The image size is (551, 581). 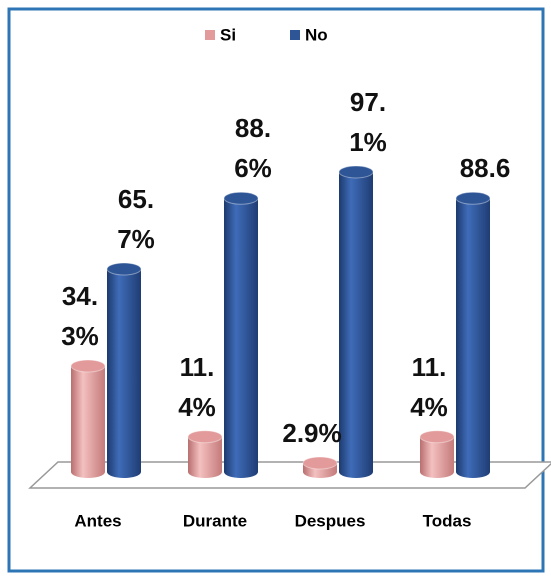 I want to click on value-label: 88.6%, so click(x=253, y=148).